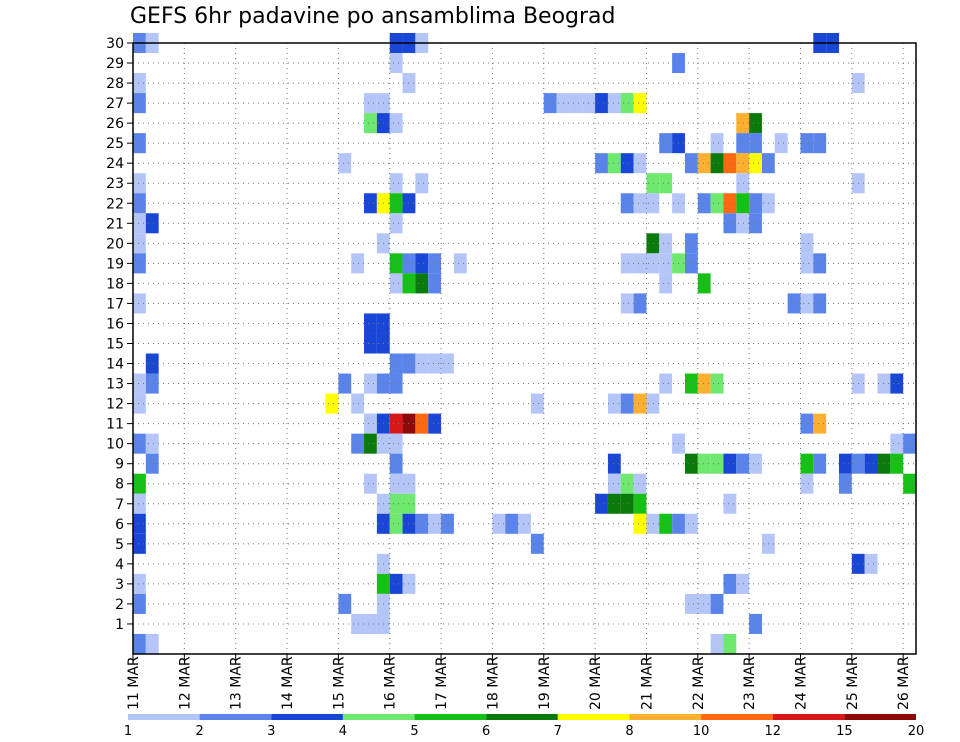 The image size is (960, 742). Describe the element at coordinates (115, 84) in the screenshot. I see `y-tick-label: 28` at that location.